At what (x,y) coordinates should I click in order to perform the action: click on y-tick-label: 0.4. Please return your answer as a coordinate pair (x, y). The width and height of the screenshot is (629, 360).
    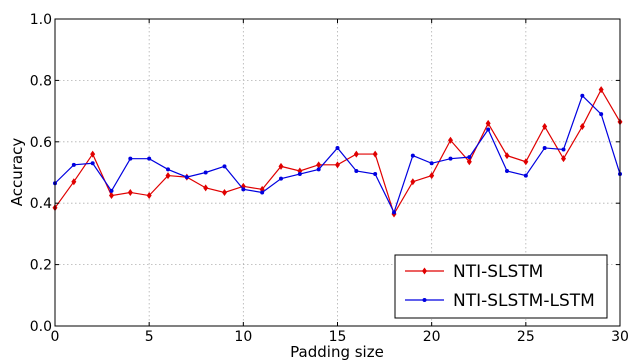
    Looking at the image, I should click on (41, 204).